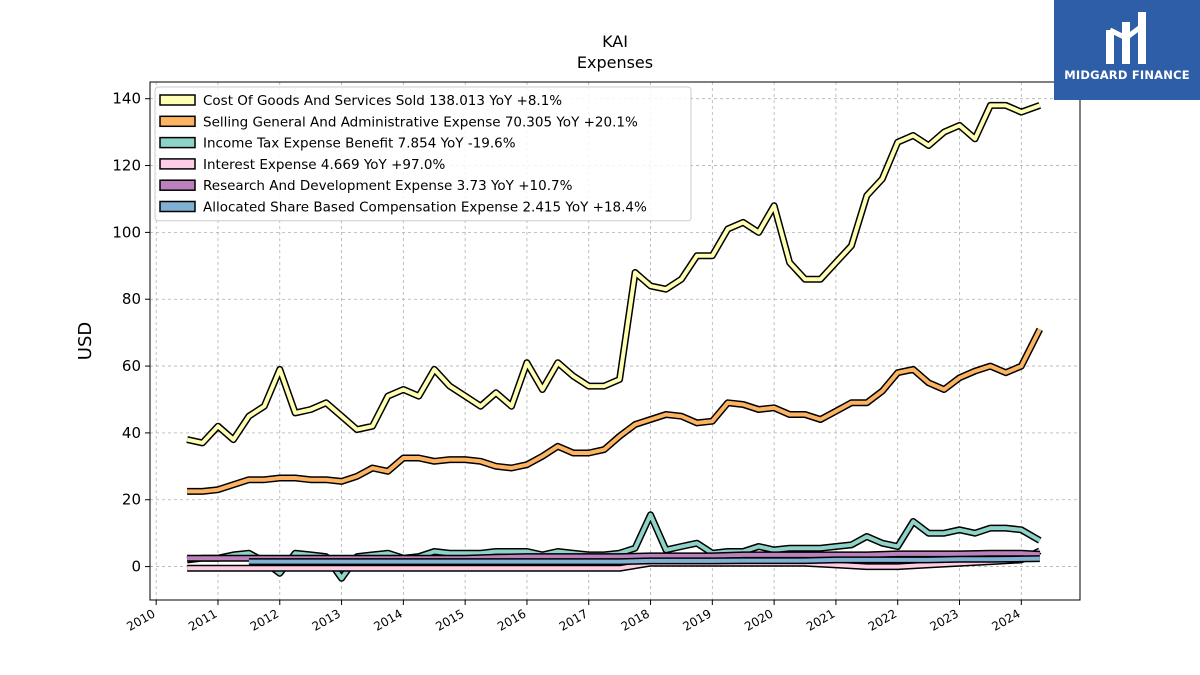 The height and width of the screenshot is (675, 1200). What do you see at coordinates (635, 619) in the screenshot?
I see `x-tick-label: 2018` at bounding box center [635, 619].